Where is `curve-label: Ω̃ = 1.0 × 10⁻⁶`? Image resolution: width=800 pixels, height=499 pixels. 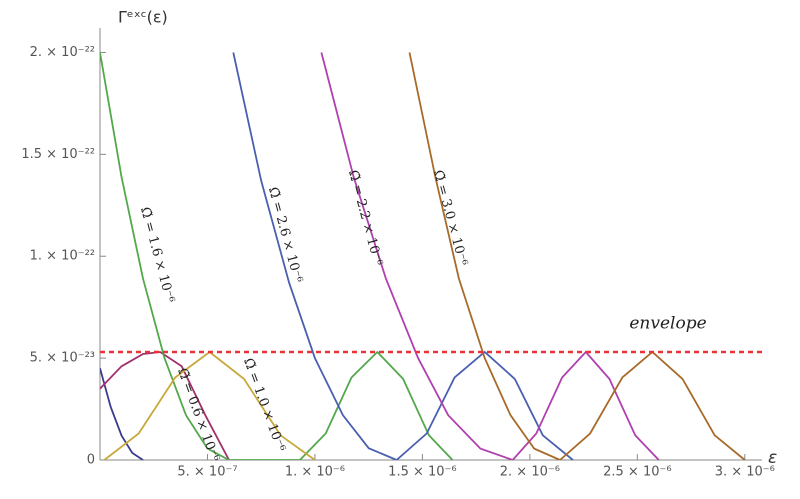 curve-label: Ω̃ = 1.0 × 10⁻⁶ is located at coordinates (264, 405).